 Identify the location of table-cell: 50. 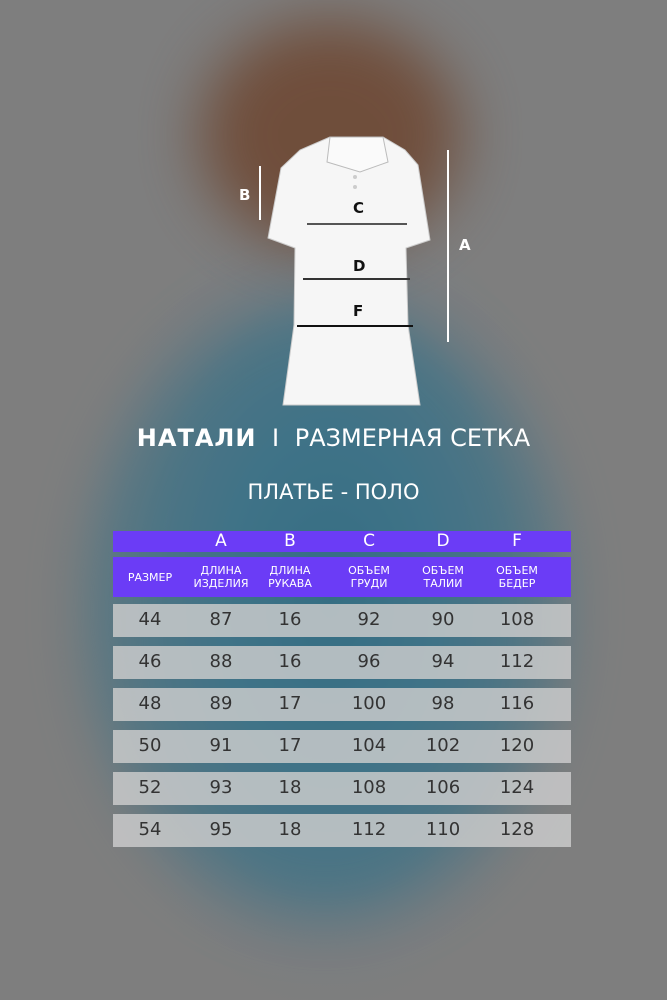
(150, 745).